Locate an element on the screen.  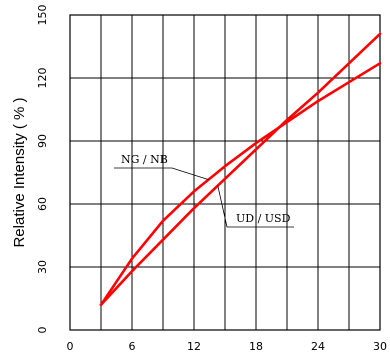
y-tick-label: 0 is located at coordinates (42, 330).